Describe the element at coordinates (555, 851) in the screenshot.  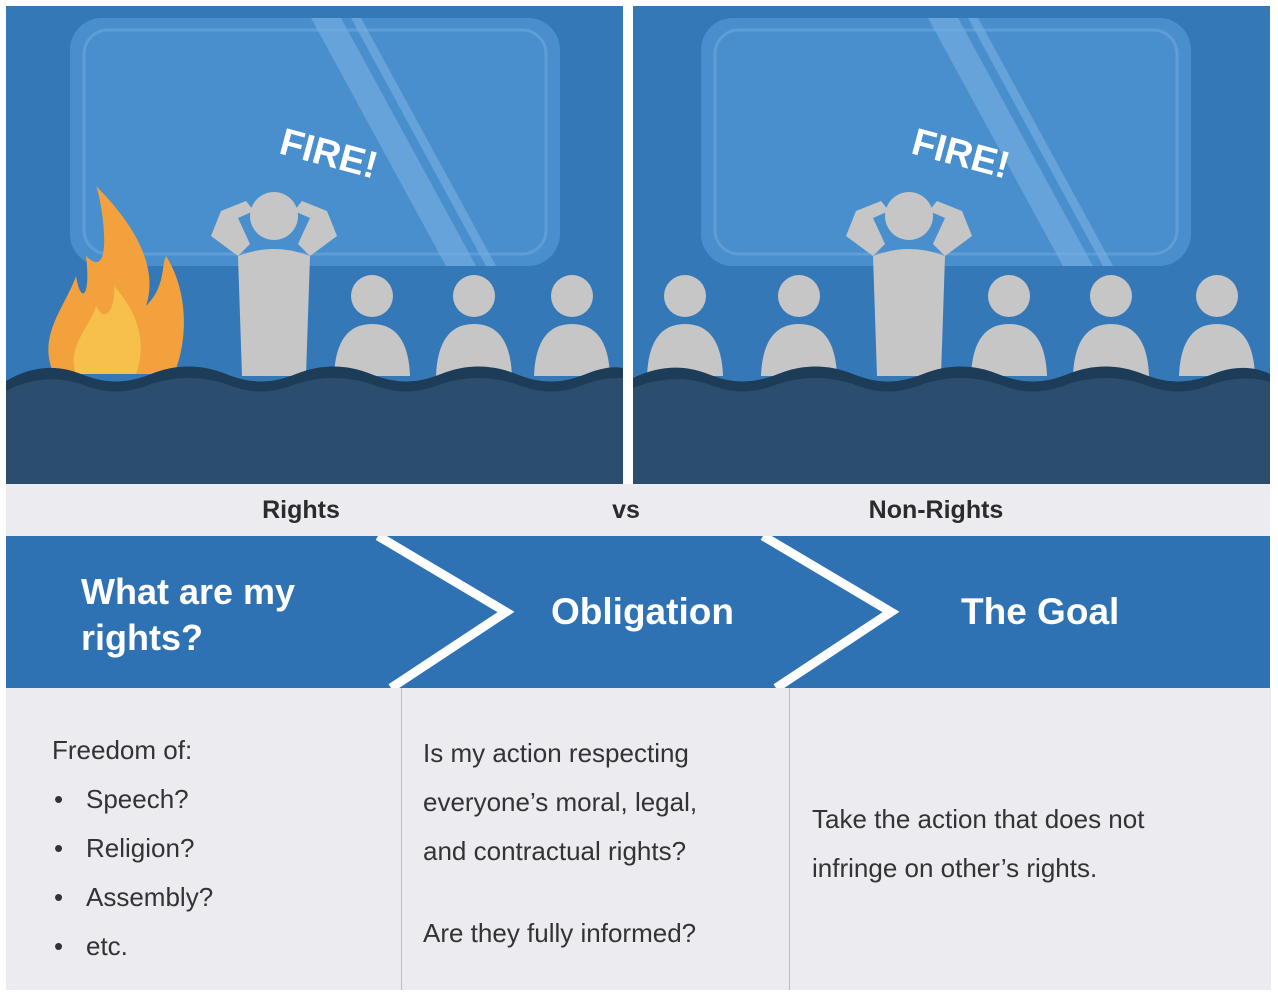
I see `obligation-line: and contractual rights?` at that location.